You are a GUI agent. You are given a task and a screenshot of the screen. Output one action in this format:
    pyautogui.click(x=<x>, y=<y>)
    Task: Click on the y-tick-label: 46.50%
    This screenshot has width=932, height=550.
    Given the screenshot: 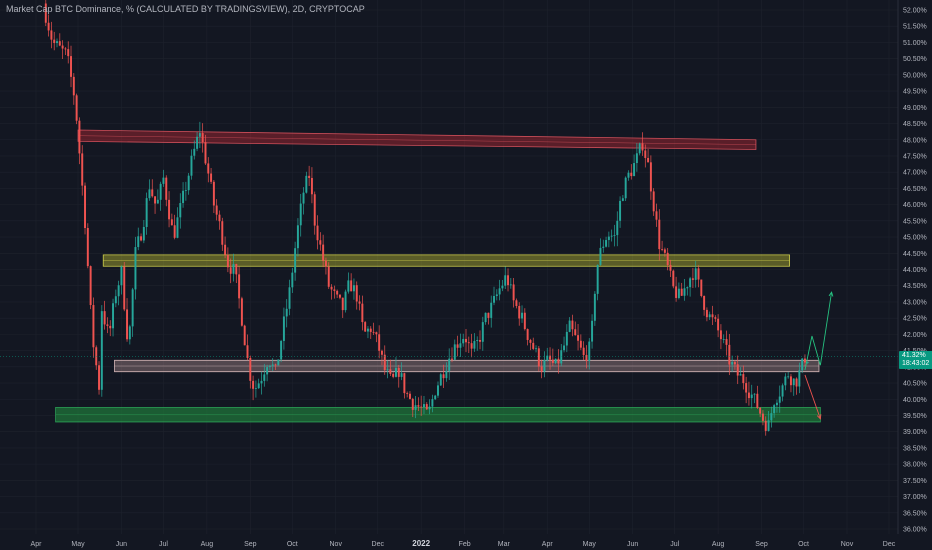 What is the action you would take?
    pyautogui.click(x=915, y=189)
    